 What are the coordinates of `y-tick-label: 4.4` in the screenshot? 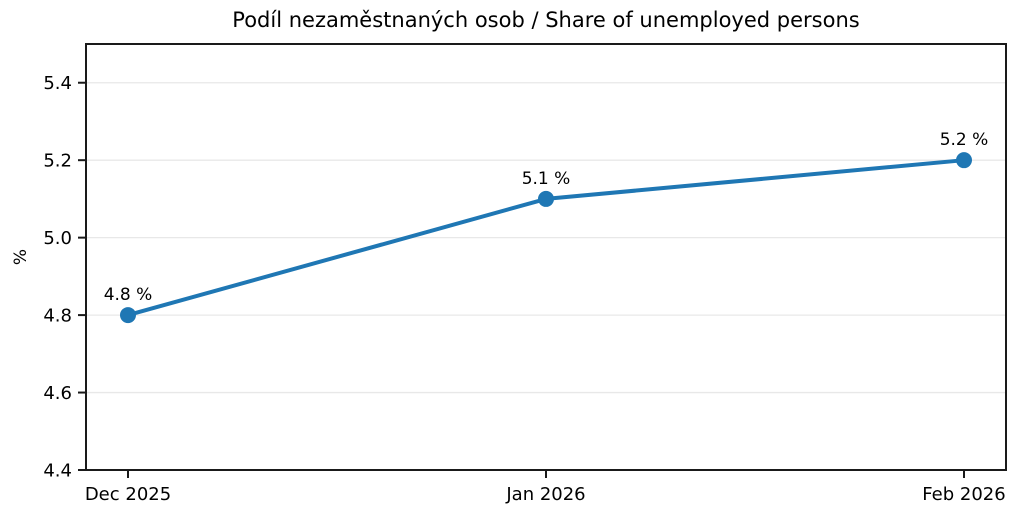 It's located at (57, 470).